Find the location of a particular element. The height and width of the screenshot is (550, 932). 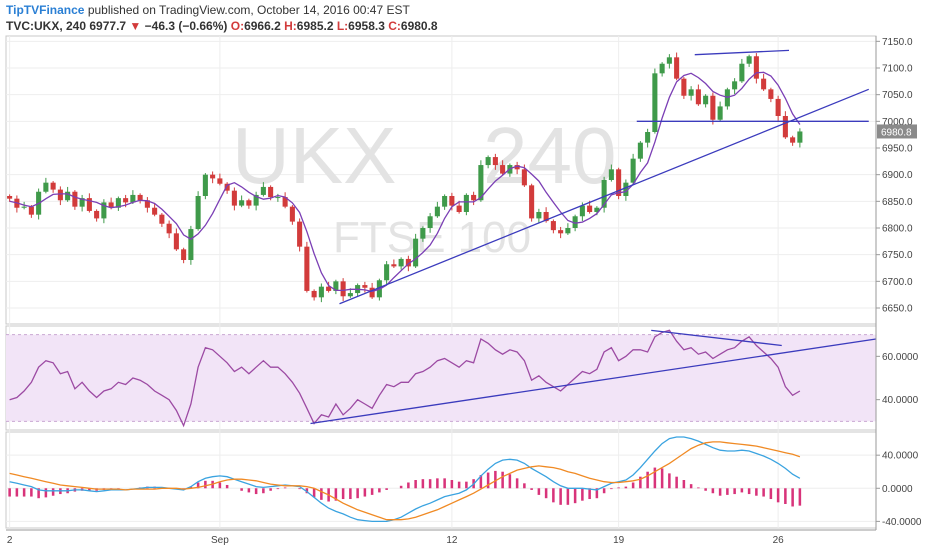

brand-link: TipTVFinance is located at coordinates (45, 10).